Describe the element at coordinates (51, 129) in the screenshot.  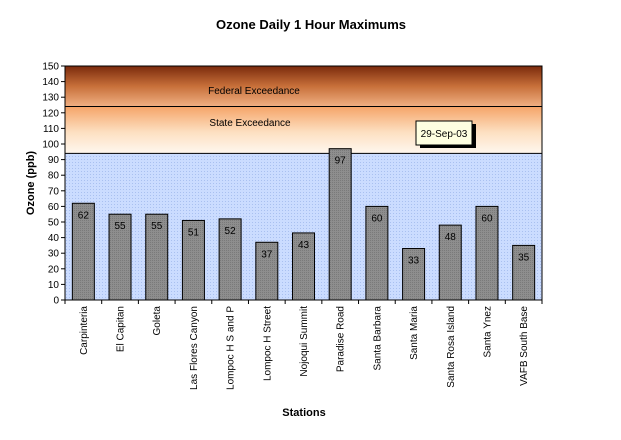
I see `y-tick-label: 110` at that location.